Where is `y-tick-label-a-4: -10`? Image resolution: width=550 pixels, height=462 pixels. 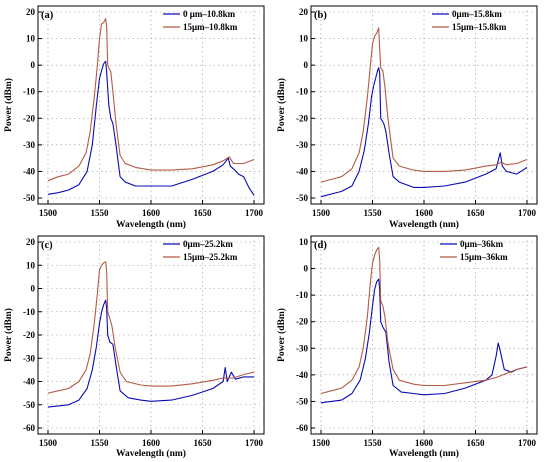
y-tick-label-a-4: -10 is located at coordinates (29, 92).